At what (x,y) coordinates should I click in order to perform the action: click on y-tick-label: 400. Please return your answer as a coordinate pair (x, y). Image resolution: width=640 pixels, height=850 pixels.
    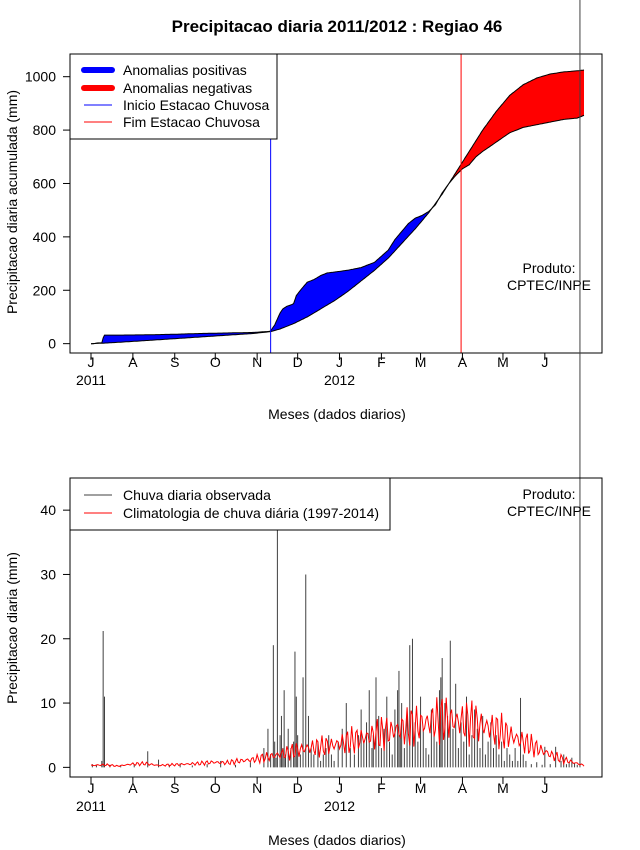
    Looking at the image, I should click on (45, 237).